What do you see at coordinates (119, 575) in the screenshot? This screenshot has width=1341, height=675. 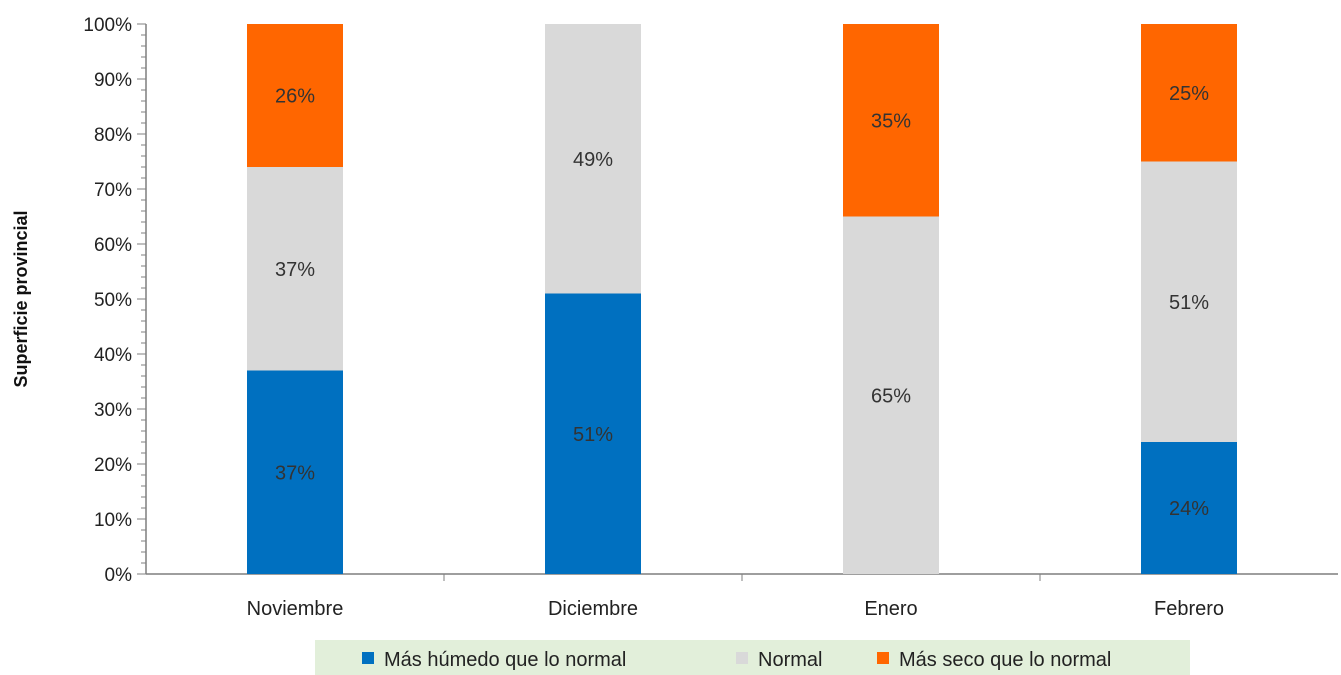 I see `y-tick-label: 0%` at bounding box center [119, 575].